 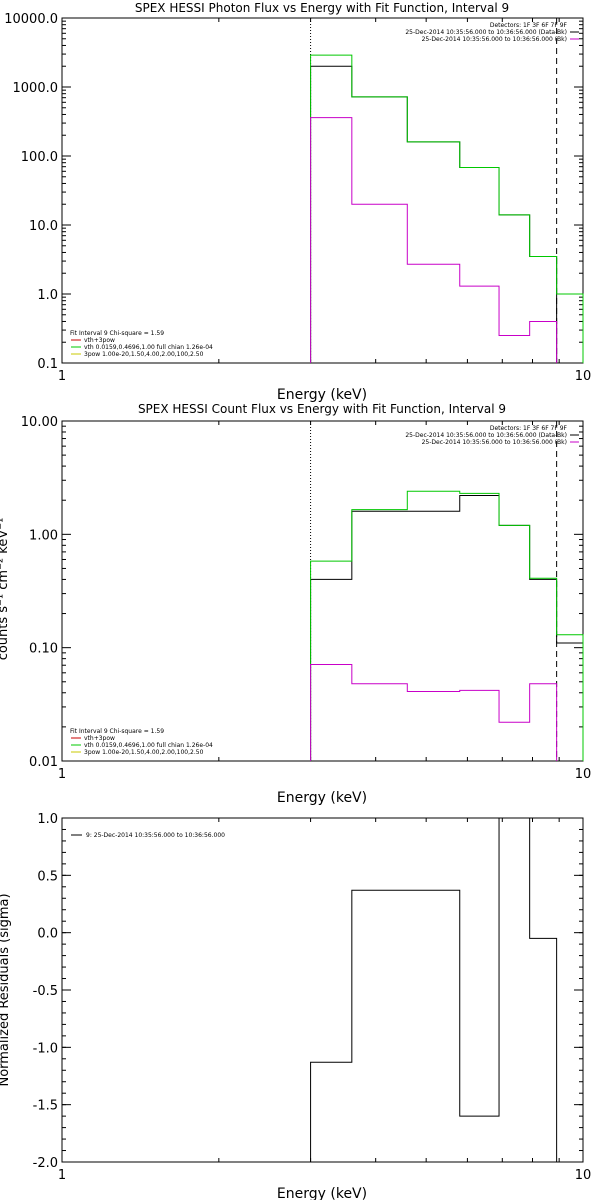 I want to click on y-tick-label: 10.00, so click(x=39, y=422).